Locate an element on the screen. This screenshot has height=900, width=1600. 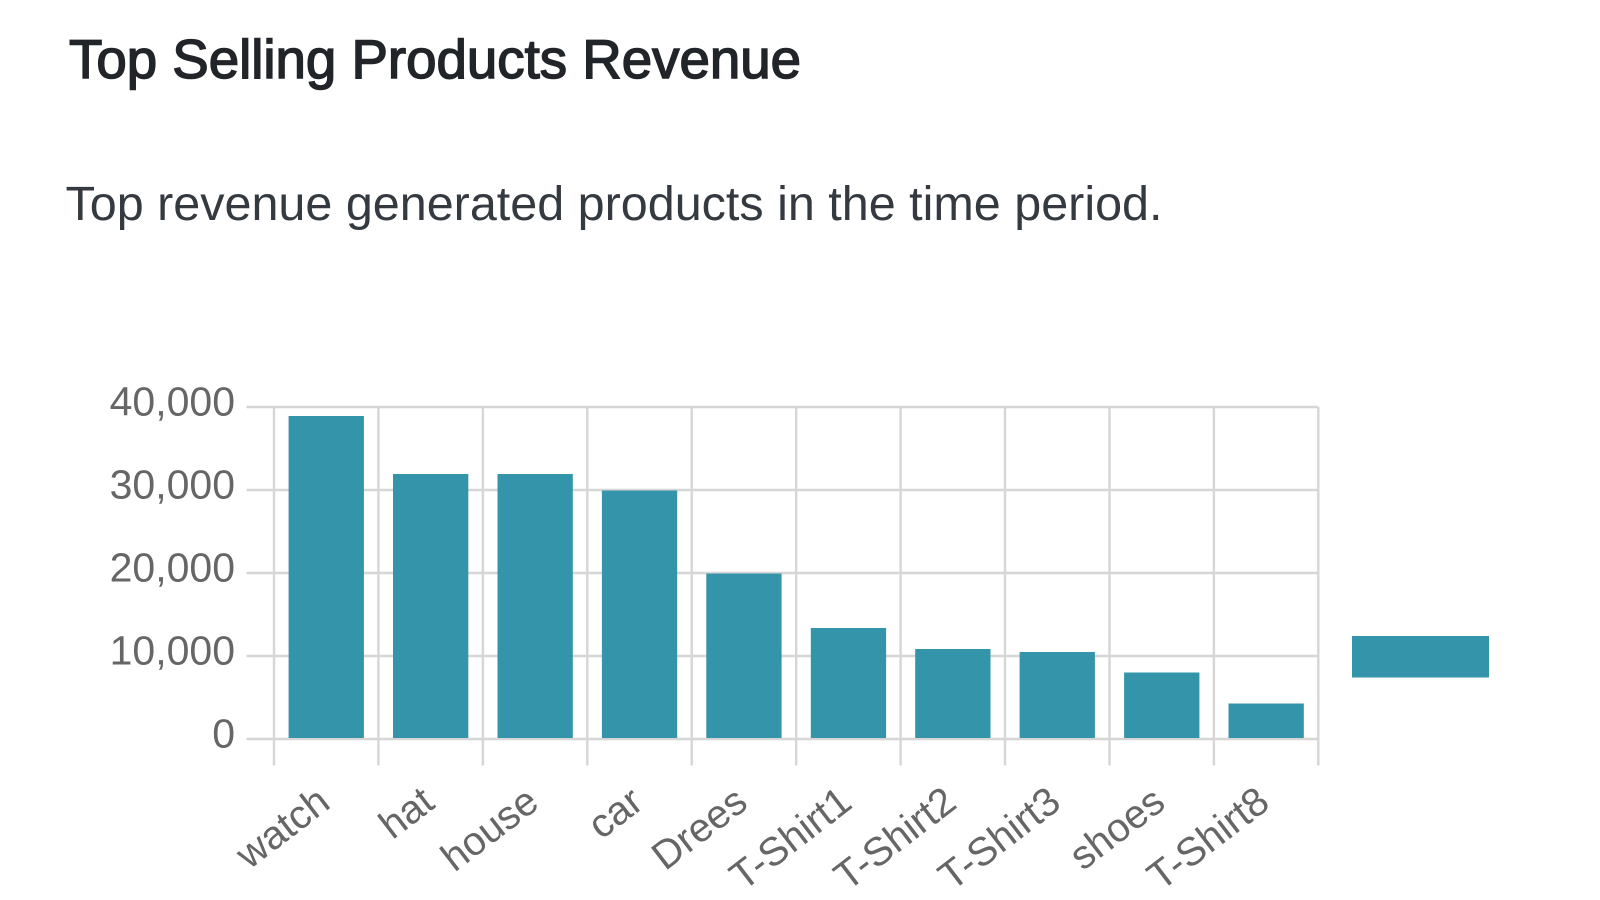
svg-text: 30,000 is located at coordinates (172, 485).